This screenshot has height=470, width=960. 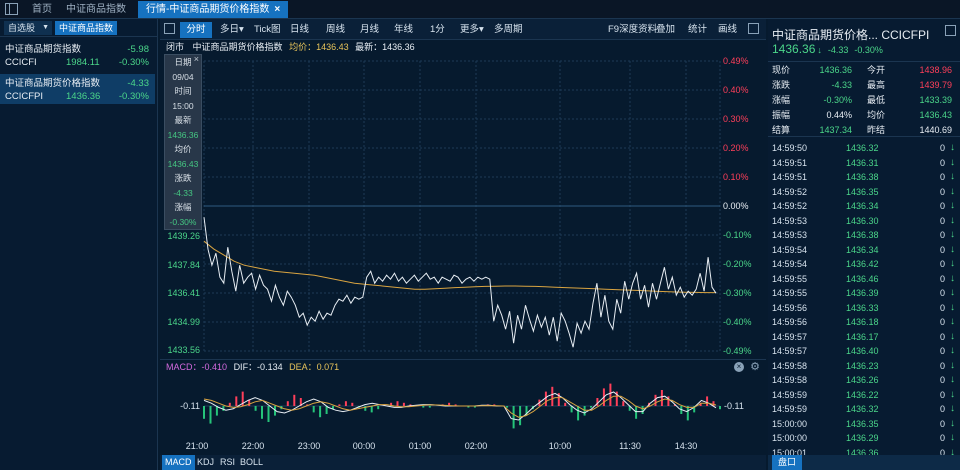 What do you see at coordinates (86, 28) in the screenshot?
I see `index-group-button: 中证商品指数` at bounding box center [86, 28].